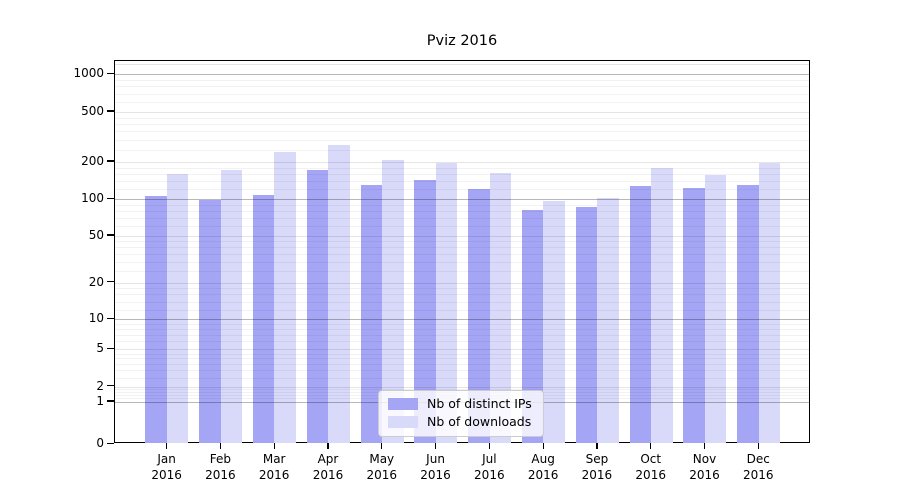 The height and width of the screenshot is (500, 900). What do you see at coordinates (166, 467) in the screenshot?
I see `x-tick-label: Jan 2016` at bounding box center [166, 467].